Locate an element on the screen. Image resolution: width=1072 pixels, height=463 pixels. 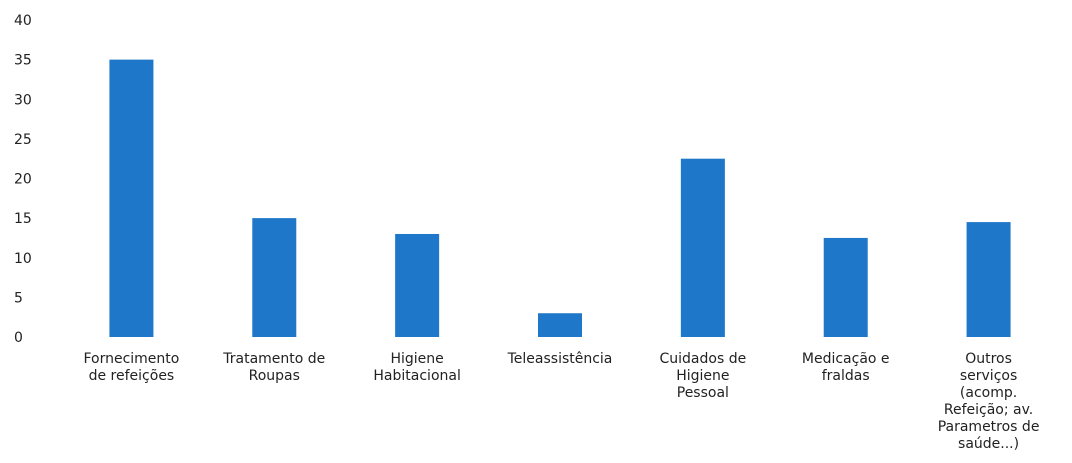
x-category-label-line: Teleassistência is located at coordinates (560, 359).